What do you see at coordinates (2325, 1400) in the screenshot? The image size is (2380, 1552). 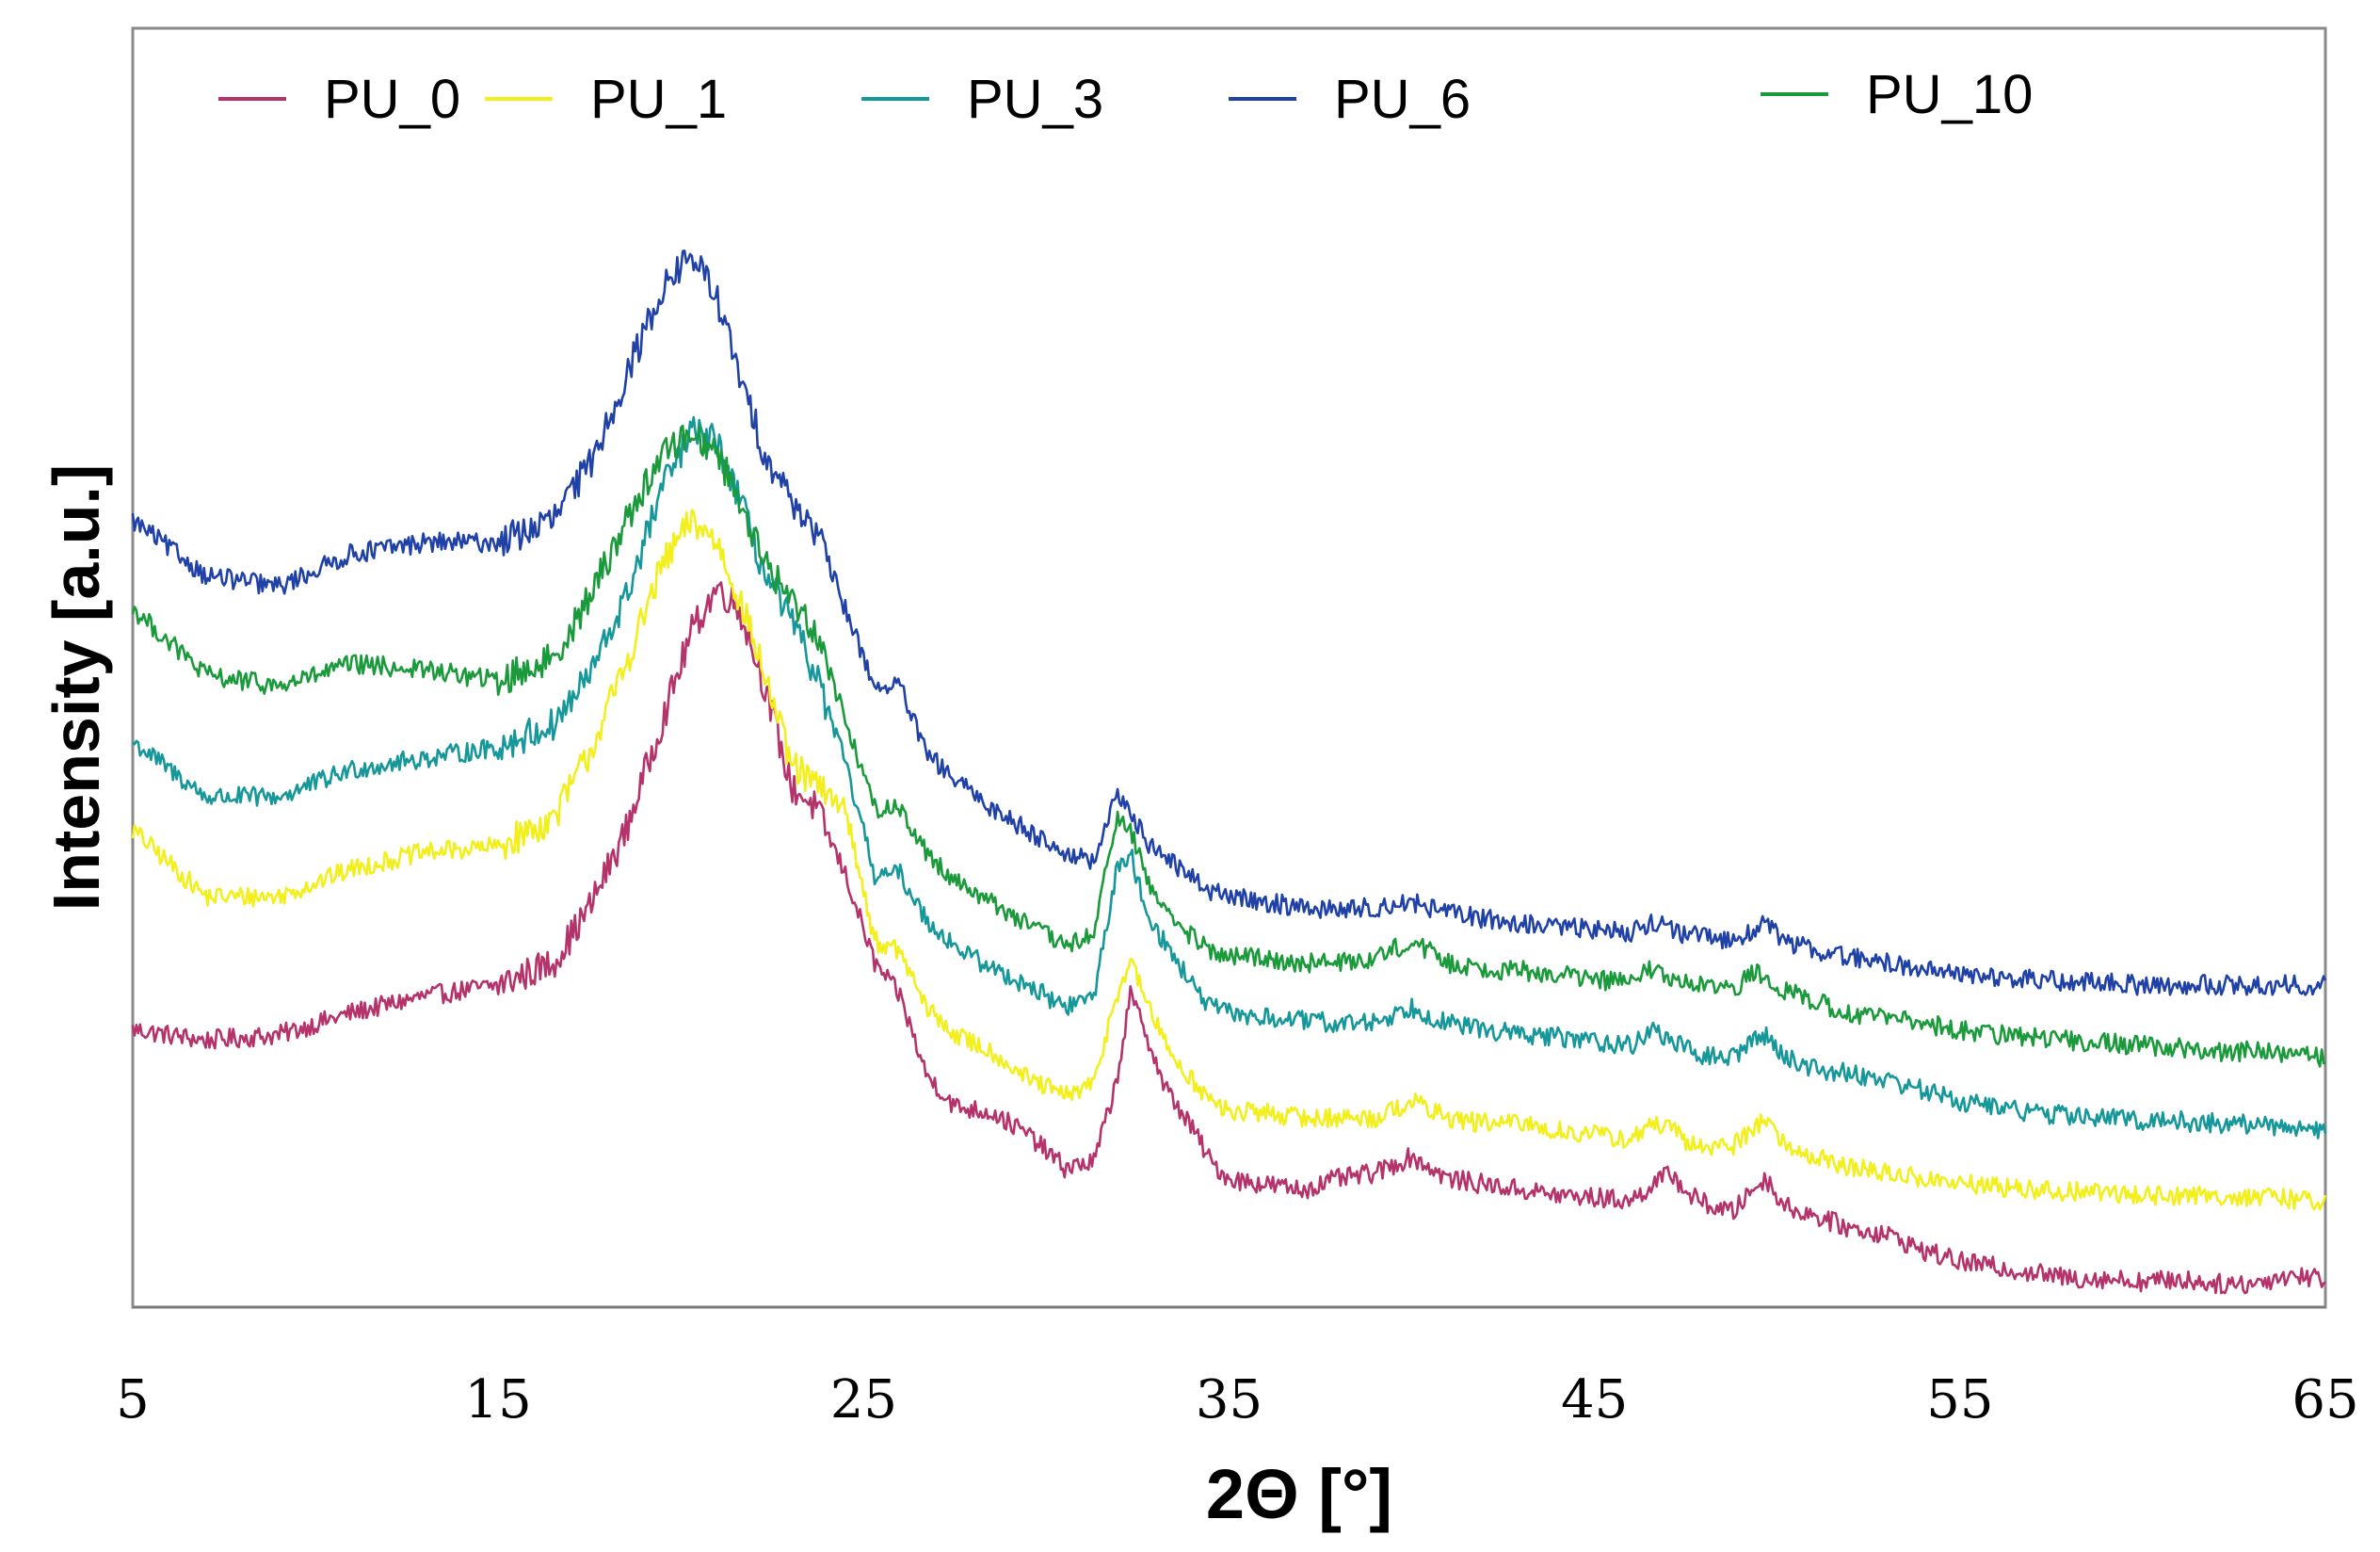 I see `x-tick-label: 65` at bounding box center [2325, 1400].